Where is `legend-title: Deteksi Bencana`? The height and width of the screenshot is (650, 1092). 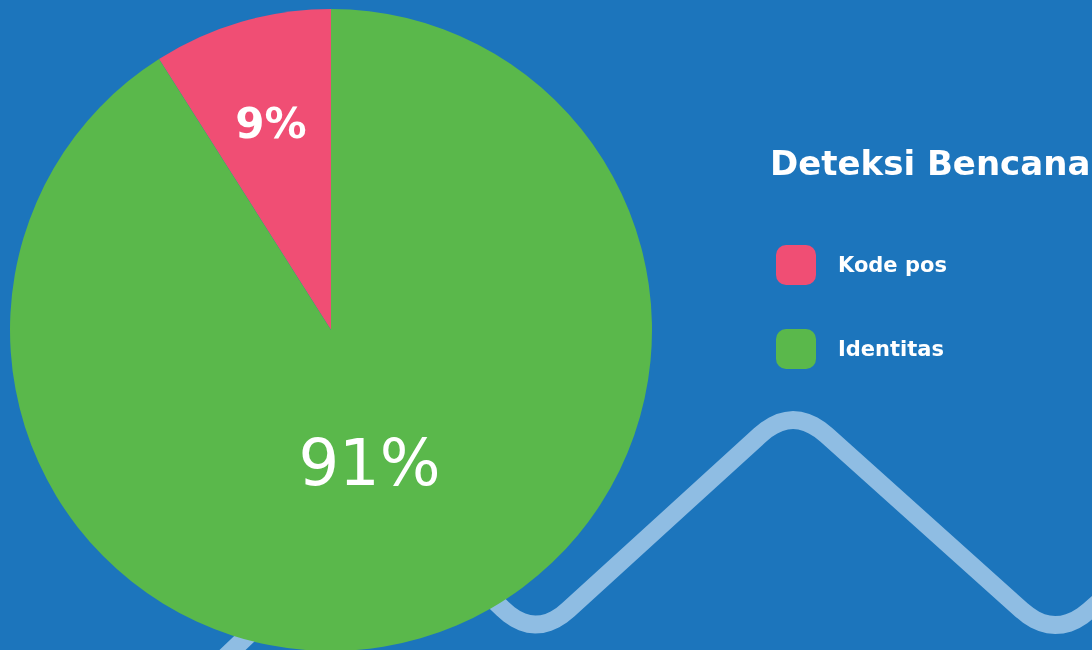
legend-title: Deteksi Bencana is located at coordinates (930, 163).